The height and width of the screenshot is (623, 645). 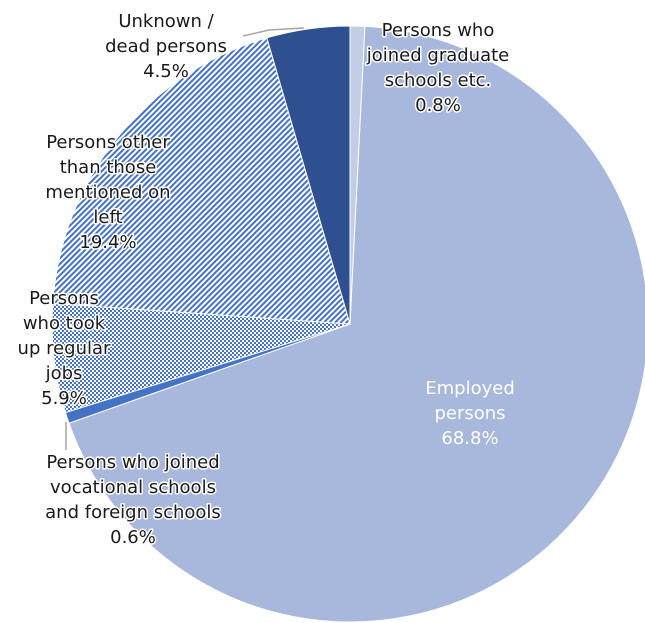 I want to click on slice-name-line: jobs, so click(x=64, y=373).